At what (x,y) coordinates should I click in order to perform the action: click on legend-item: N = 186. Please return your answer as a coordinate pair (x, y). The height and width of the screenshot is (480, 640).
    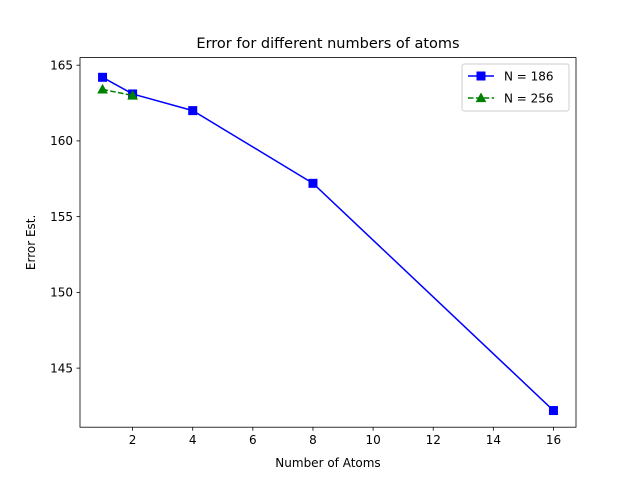
    Looking at the image, I should click on (511, 76).